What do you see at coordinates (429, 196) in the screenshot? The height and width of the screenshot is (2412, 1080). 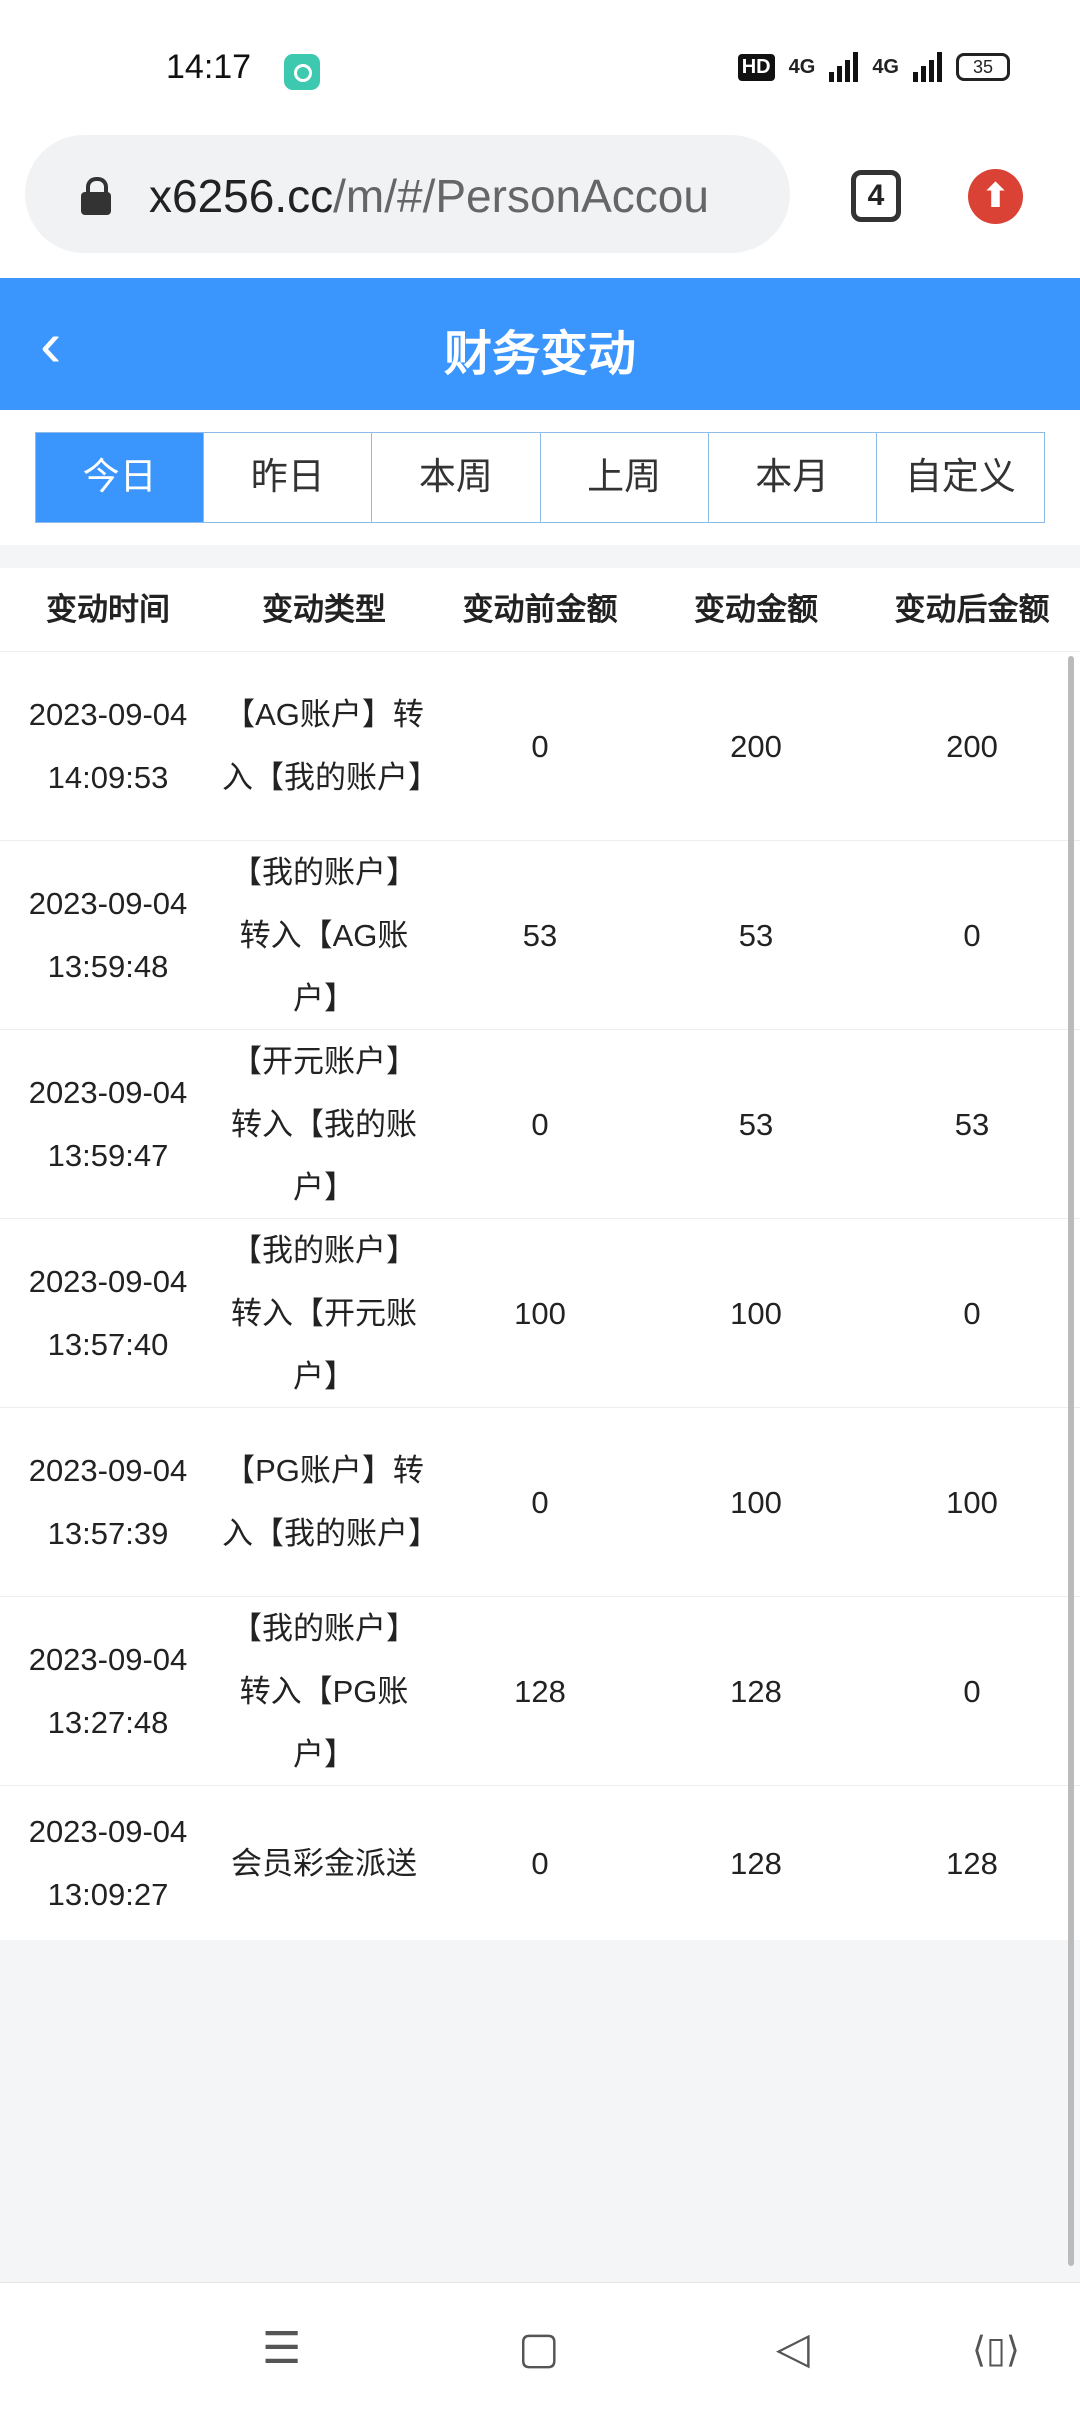 I see `url-text: x6256.cc/m/#/PersonAccou` at bounding box center [429, 196].